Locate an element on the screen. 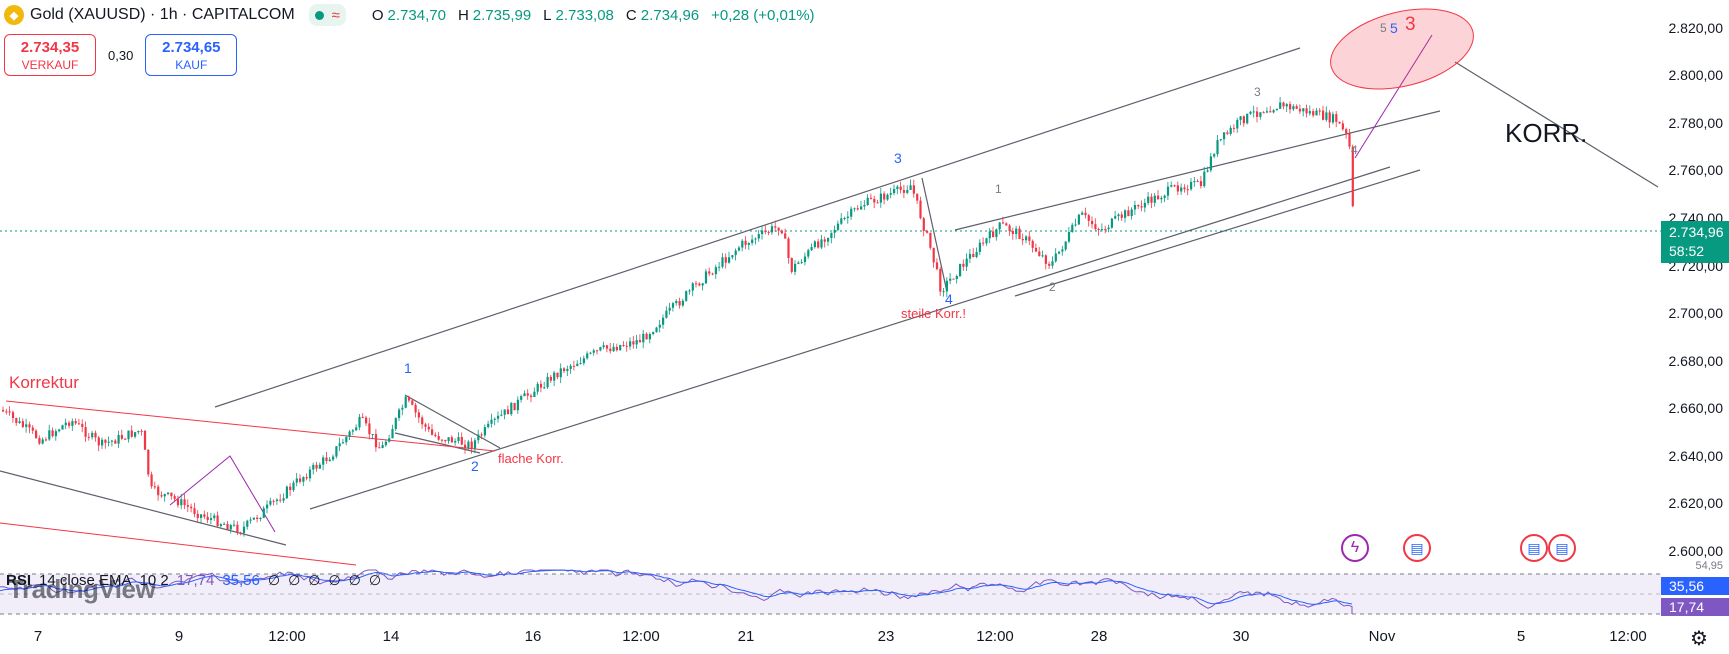  subwave-label-1: 1 is located at coordinates (998, 189).